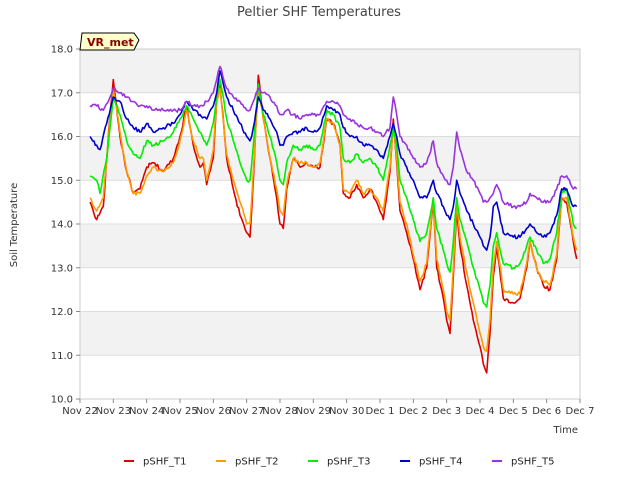 The height and width of the screenshot is (480, 640). I want to click on x-tick-label: Dec 3, so click(446, 411).